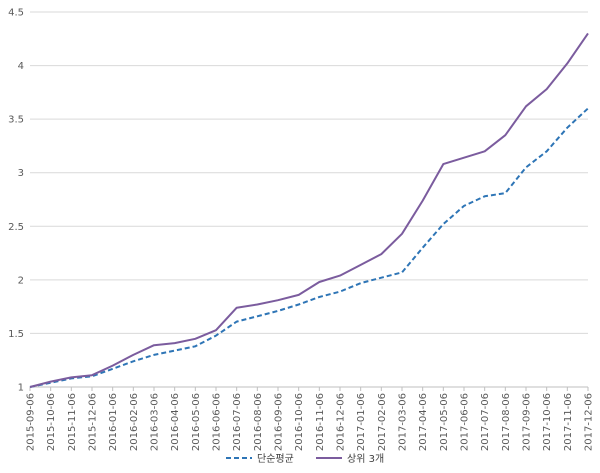  I want to click on x-tick-label: 2017-01-06, so click(361, 422).